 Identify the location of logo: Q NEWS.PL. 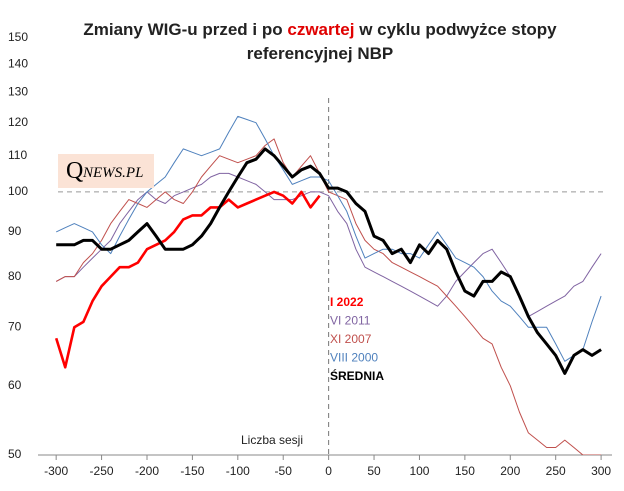
(106, 171).